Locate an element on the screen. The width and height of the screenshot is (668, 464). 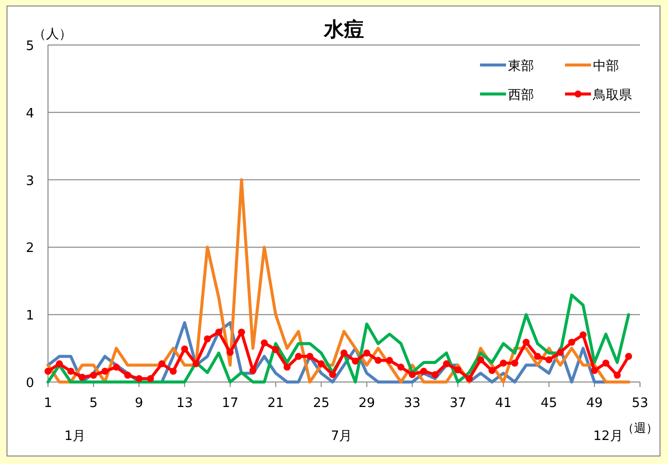
y-tick-label: 5 is located at coordinates (30, 46).